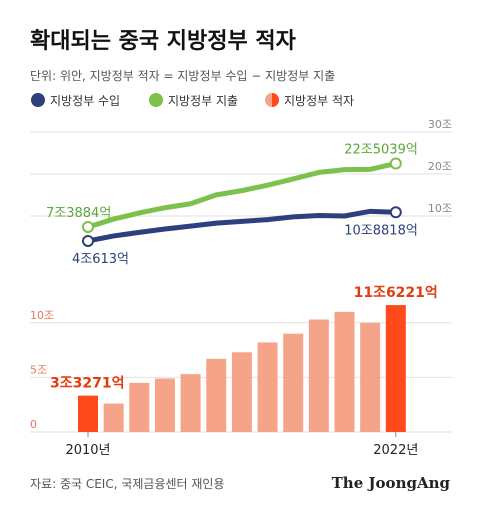 This screenshot has height=512, width=480. I want to click on legend-label-expenditure: 지방정부 지출, so click(203, 101).